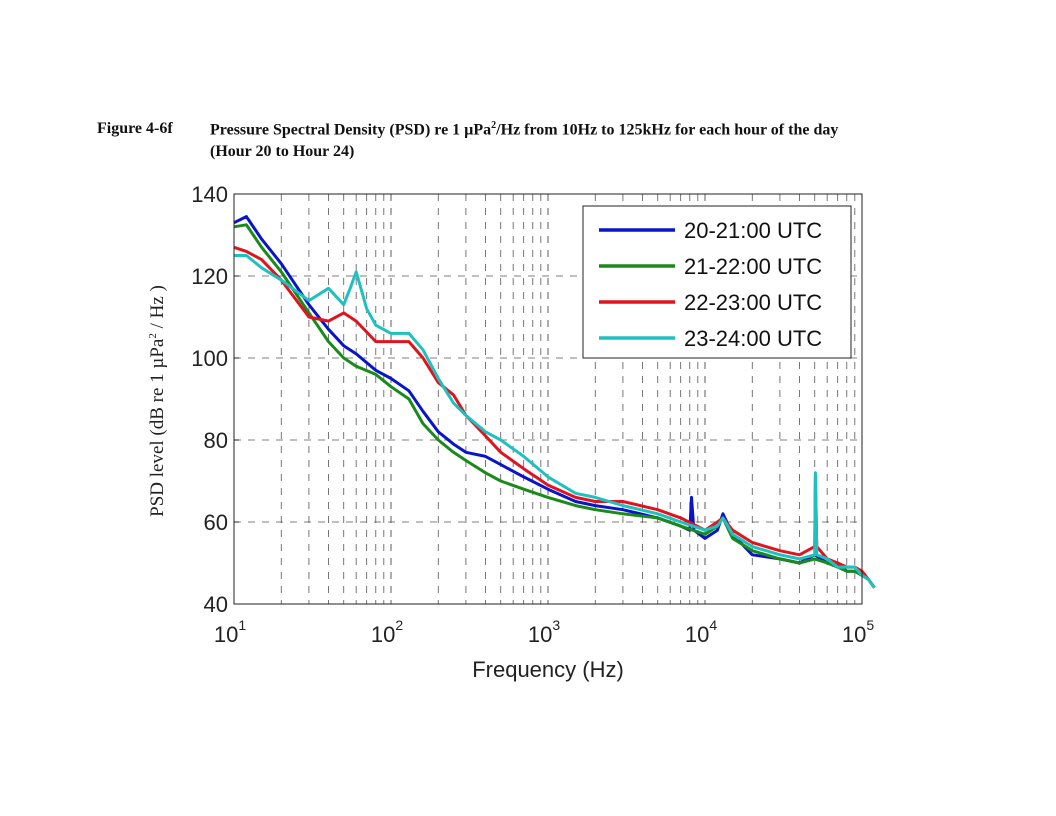  I want to click on x-tick-label: 10⁴, so click(701, 632).